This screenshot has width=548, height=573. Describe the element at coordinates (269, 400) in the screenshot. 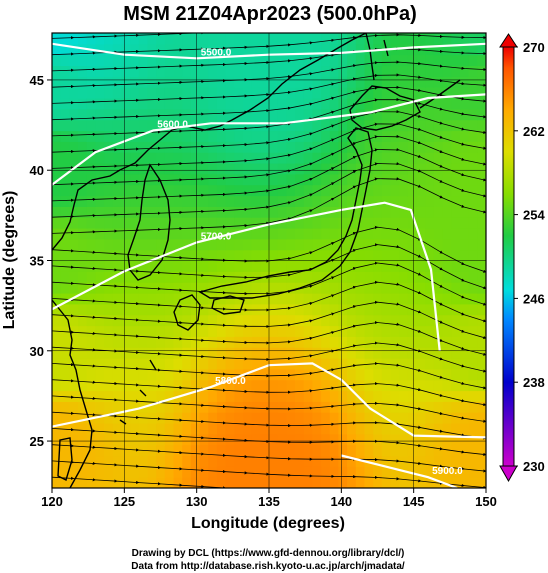

I see `contour-line` at that location.